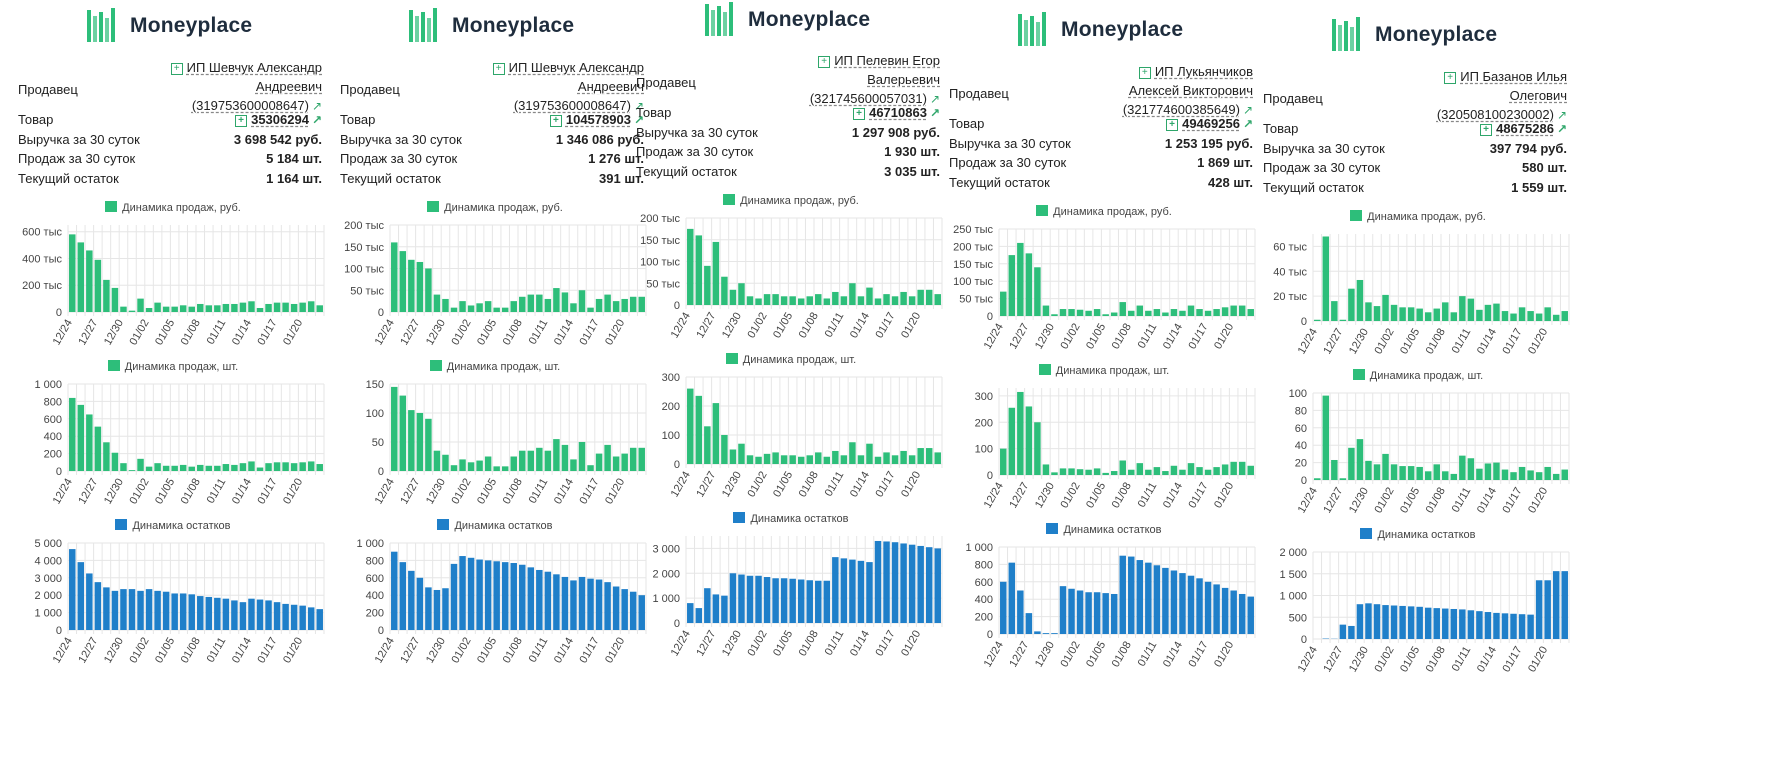  What do you see at coordinates (1301, 429) in the screenshot?
I see `y-tick-label: 60` at bounding box center [1301, 429].